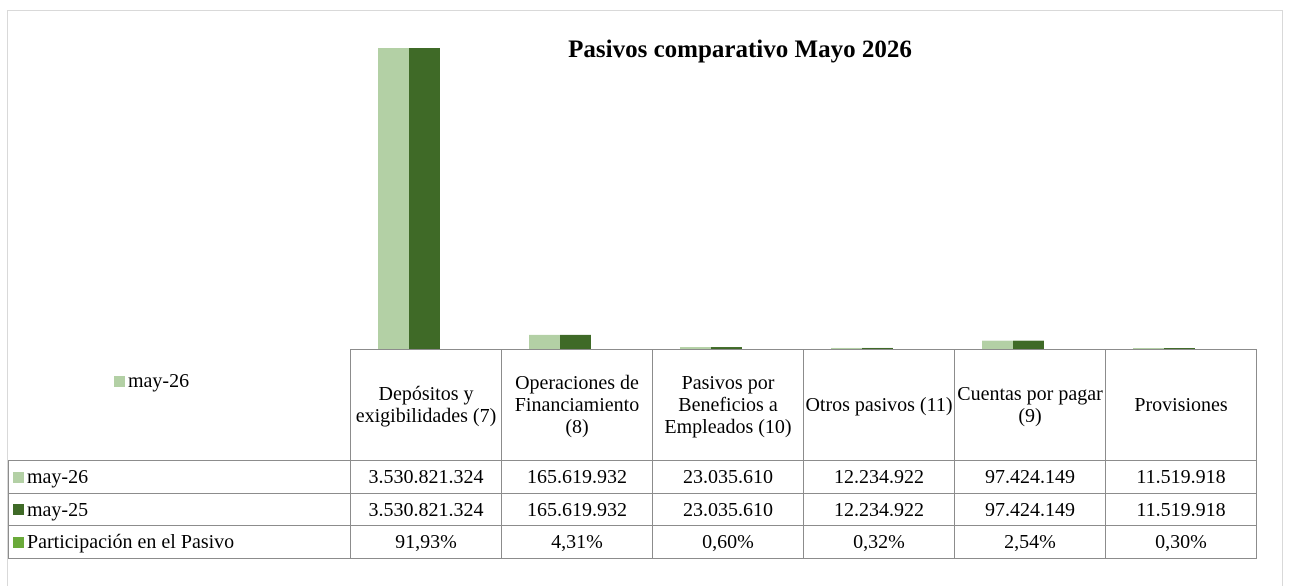 This screenshot has height=586, width=1291. I want to click on table-value: 2,54%, so click(1030, 542).